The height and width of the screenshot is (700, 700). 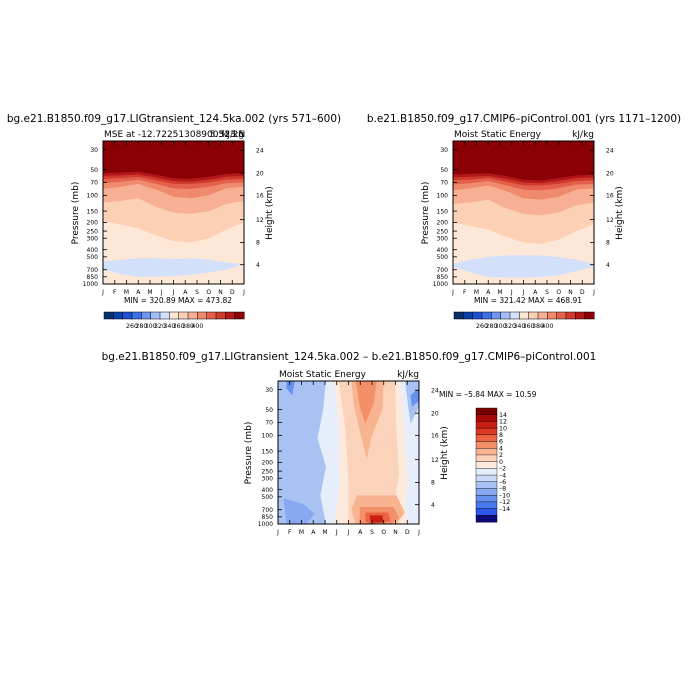 What do you see at coordinates (76, 213) in the screenshot?
I see `panel-1-ylabel: Pressure (mb)` at bounding box center [76, 213].